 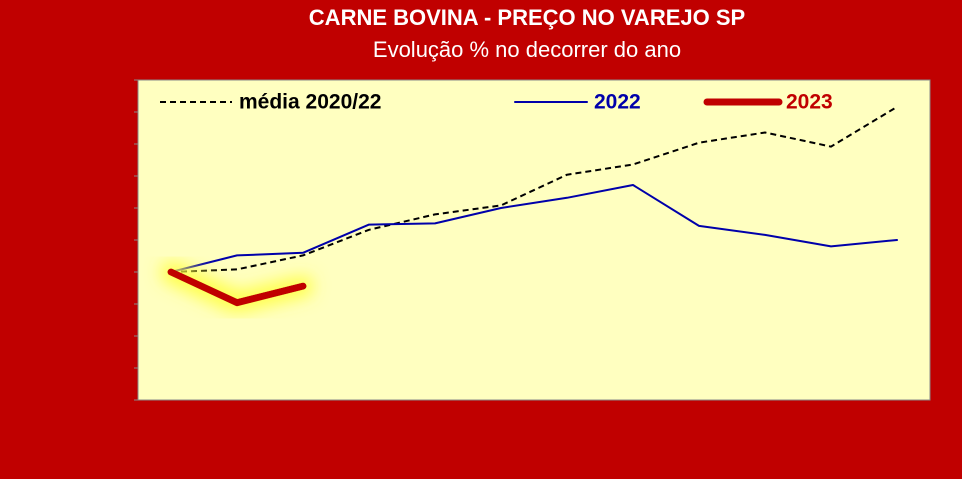 What do you see at coordinates (101, 143) in the screenshot?
I see `y-tick-label: 110,00%` at bounding box center [101, 143].